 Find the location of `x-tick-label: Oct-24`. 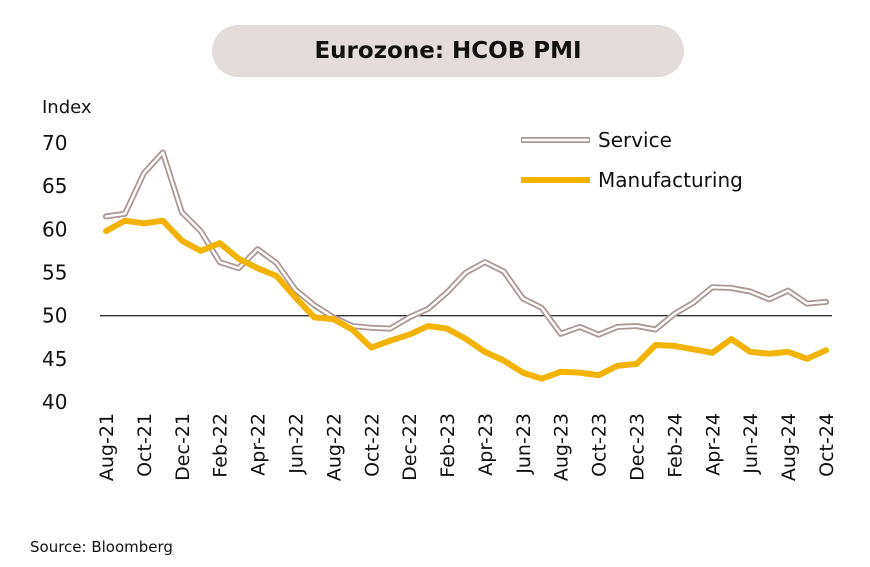

x-tick-label: Oct-24 is located at coordinates (827, 445).